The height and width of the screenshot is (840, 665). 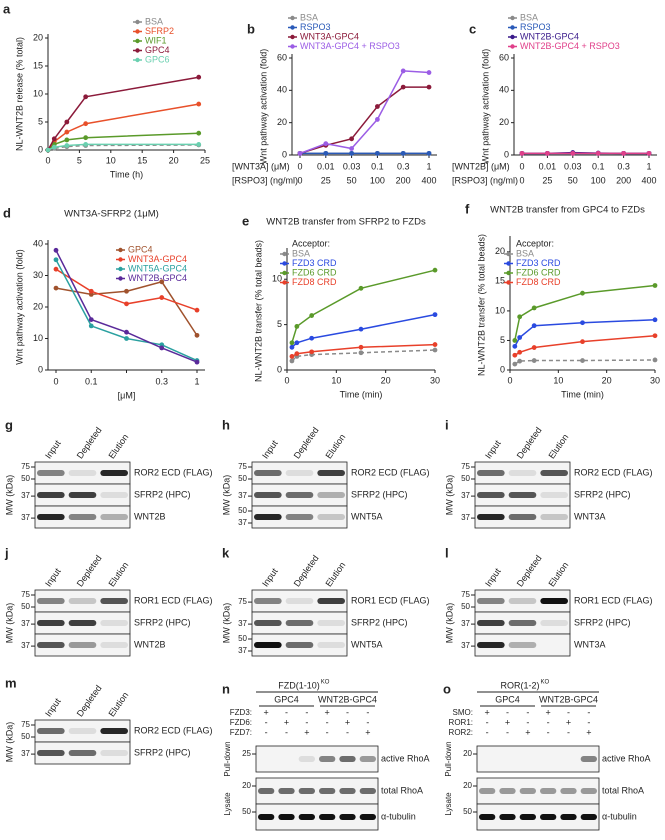 What do you see at coordinates (467, 753) in the screenshot?
I see `mw-marker: 20` at bounding box center [467, 753].